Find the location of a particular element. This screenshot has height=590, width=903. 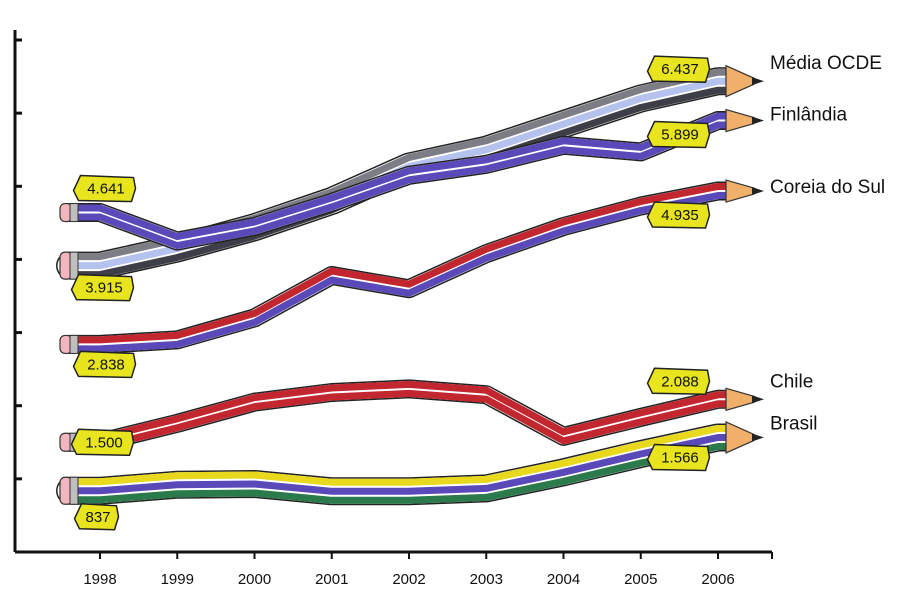

value-label: 1.566 is located at coordinates (680, 457).